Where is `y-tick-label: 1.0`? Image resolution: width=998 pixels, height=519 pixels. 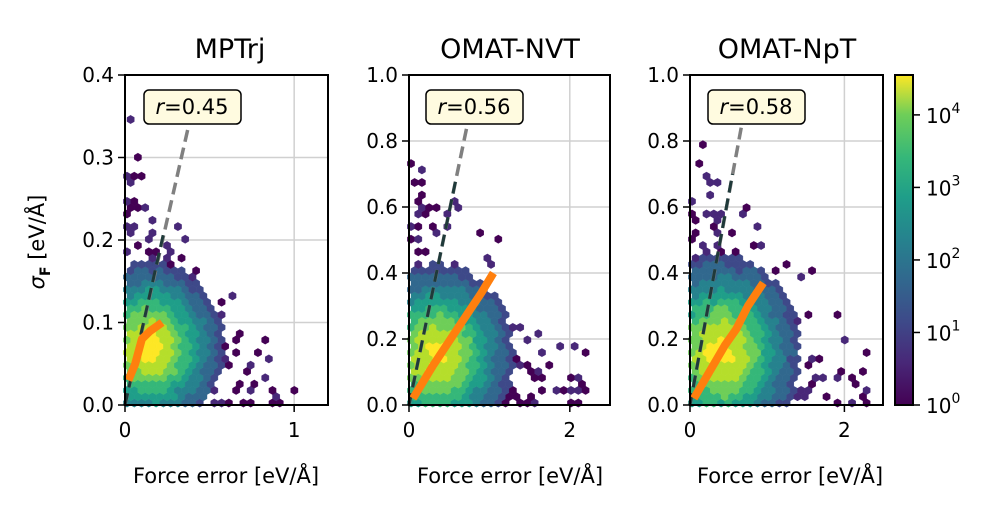 y-tick-label: 1.0 is located at coordinates (663, 75).